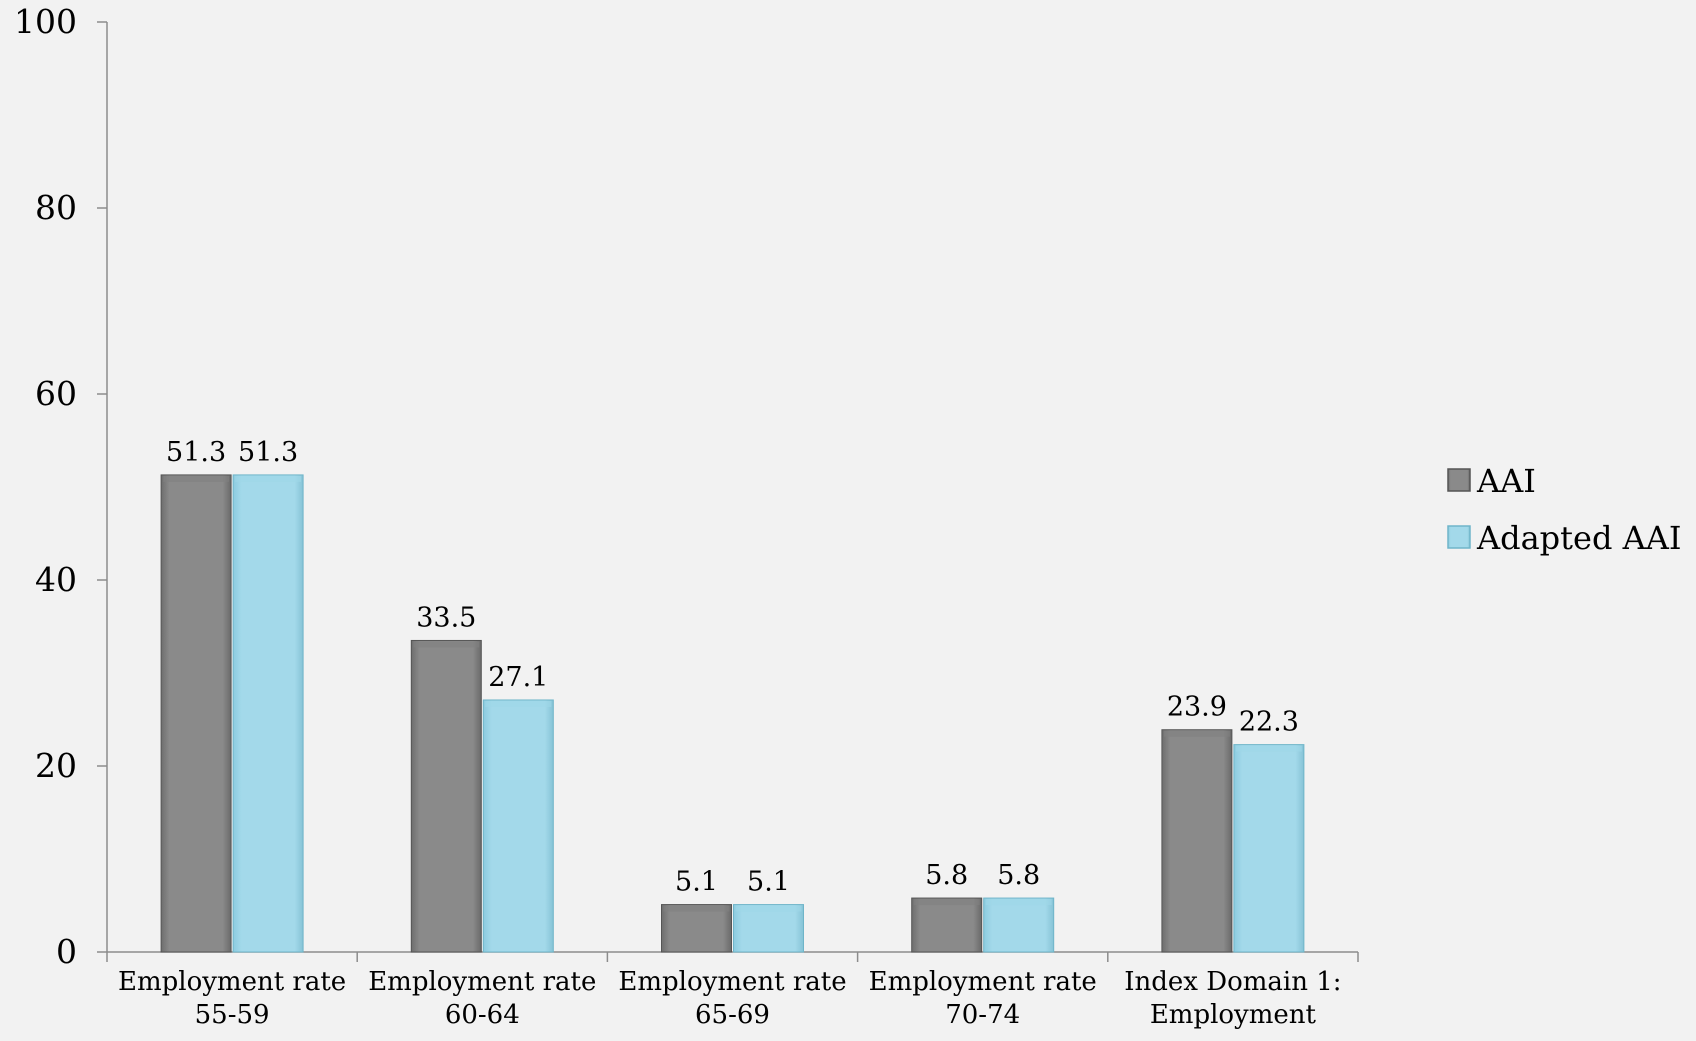 The width and height of the screenshot is (1696, 1041). I want to click on x-category-label: 65-69, so click(732, 1015).